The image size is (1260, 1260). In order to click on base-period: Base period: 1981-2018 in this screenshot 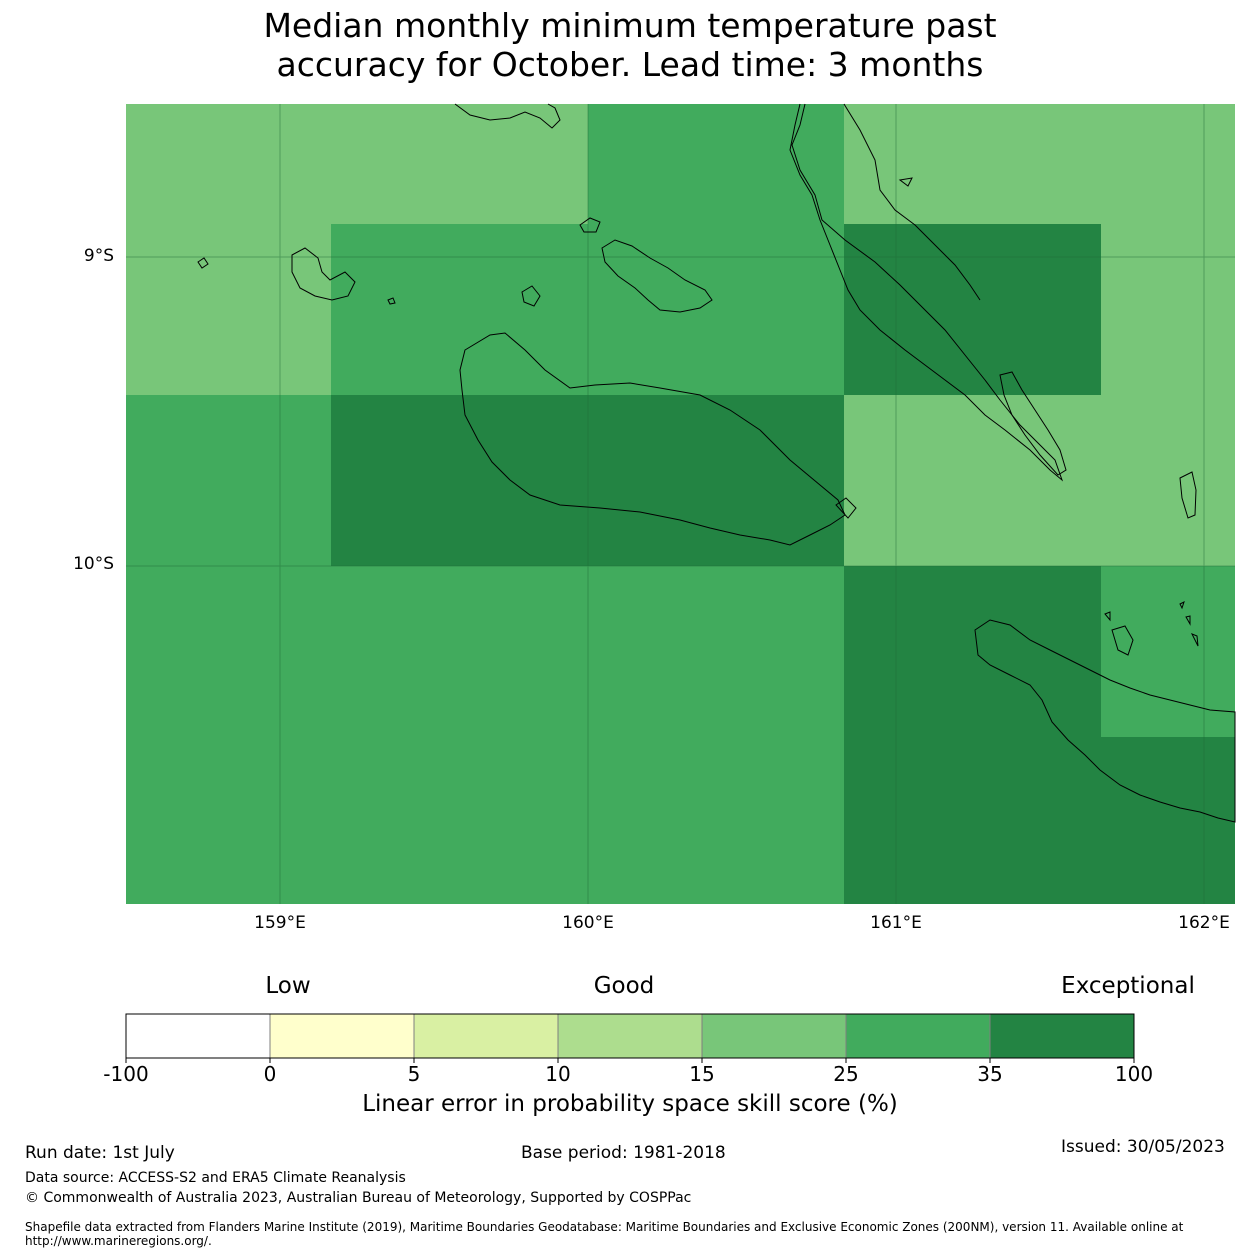, I will do `click(623, 1153)`.